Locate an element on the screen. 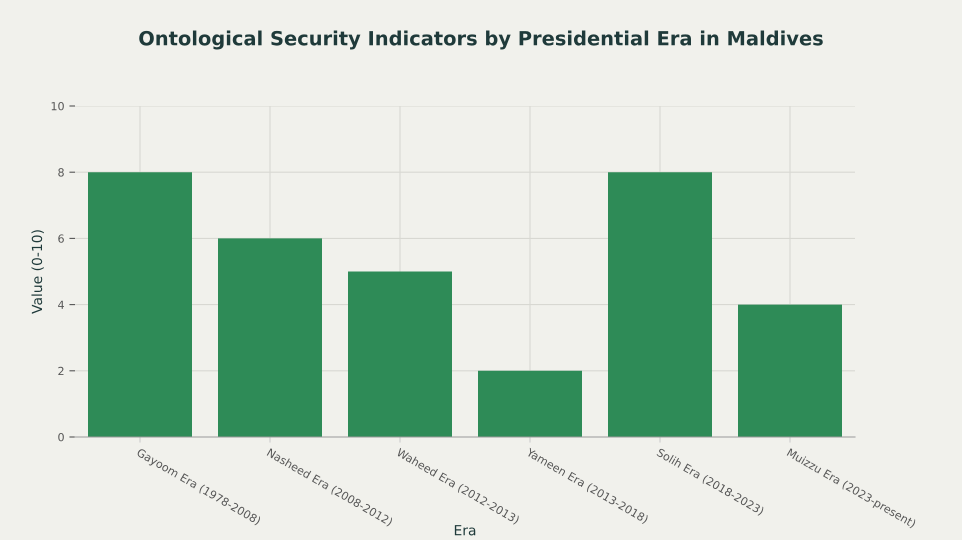 The height and width of the screenshot is (540, 962). y-tick-label: 4 is located at coordinates (61, 304).